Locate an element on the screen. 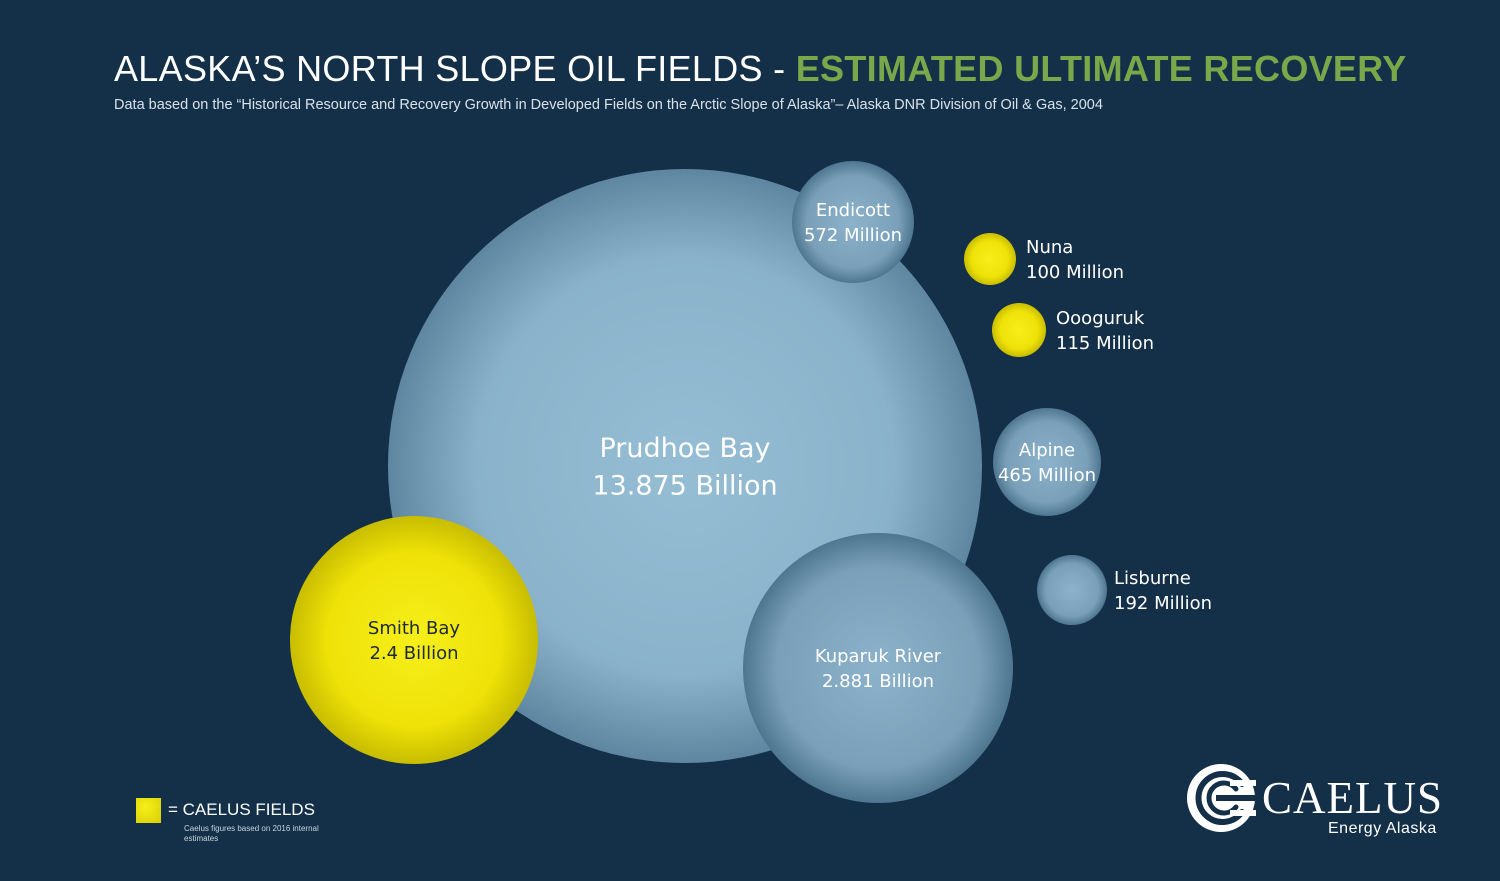 This screenshot has height=881, width=1500. bubble-value-alpine: 465 Million is located at coordinates (1047, 475).